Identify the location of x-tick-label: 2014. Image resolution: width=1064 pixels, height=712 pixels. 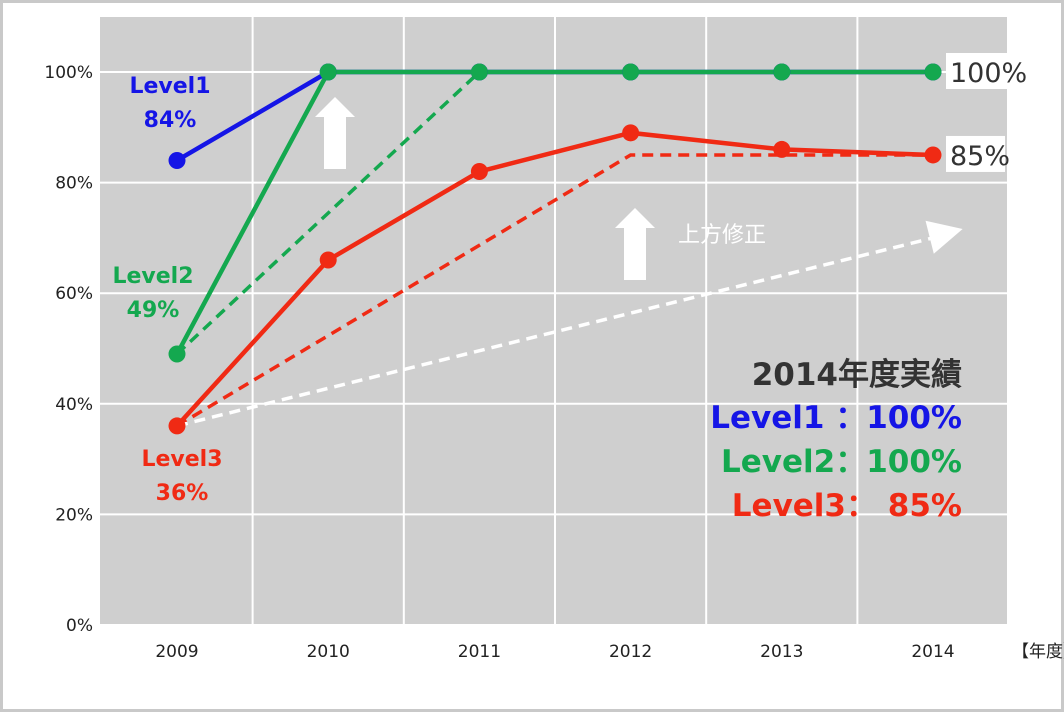
(932, 652).